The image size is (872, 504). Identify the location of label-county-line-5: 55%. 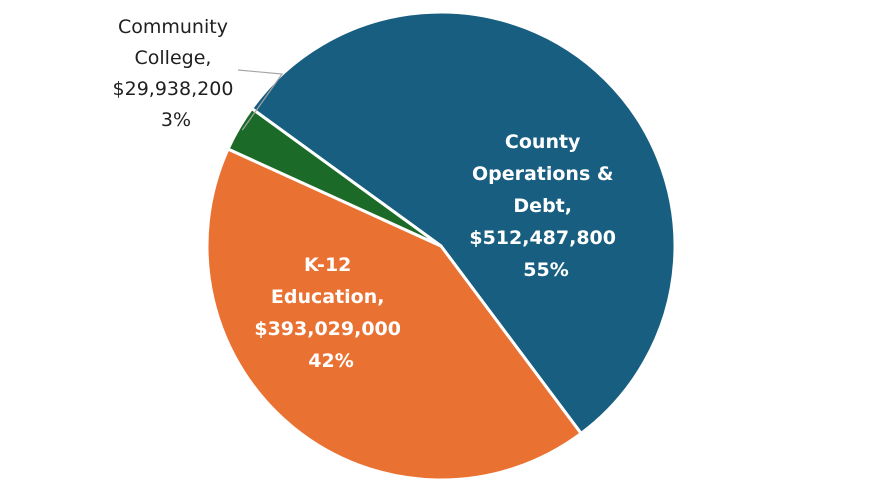
(545, 270).